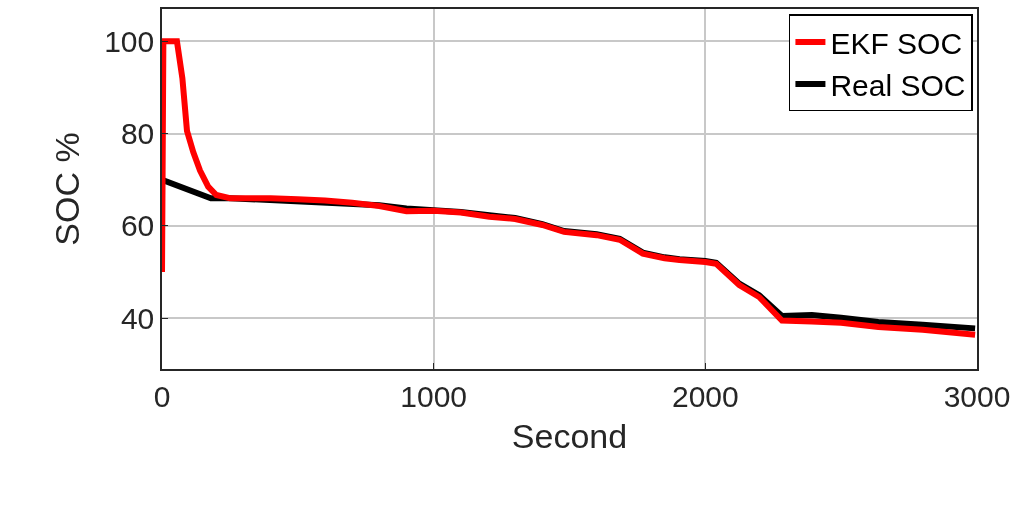 The height and width of the screenshot is (505, 1034). I want to click on x-tick-label: 0, so click(162, 396).